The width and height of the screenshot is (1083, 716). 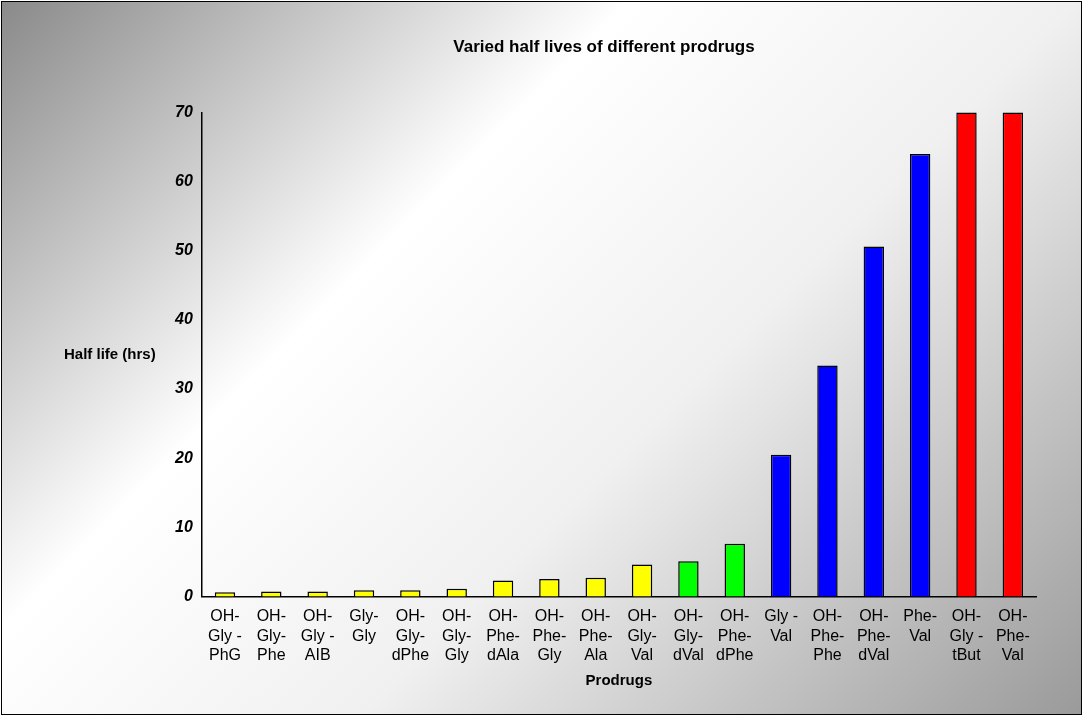 I want to click on x-tick-label: OH-Gly-Val, so click(x=642, y=635).